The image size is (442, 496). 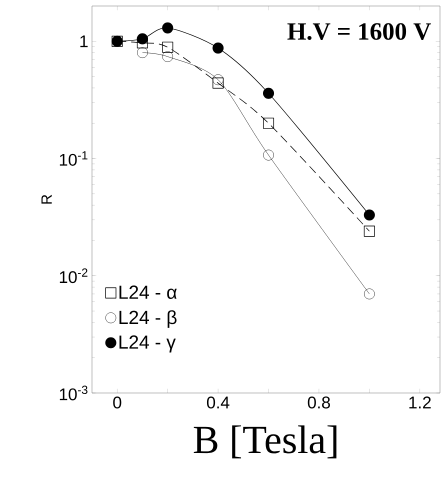 I want to click on y-axis-title: R, so click(x=46, y=199).